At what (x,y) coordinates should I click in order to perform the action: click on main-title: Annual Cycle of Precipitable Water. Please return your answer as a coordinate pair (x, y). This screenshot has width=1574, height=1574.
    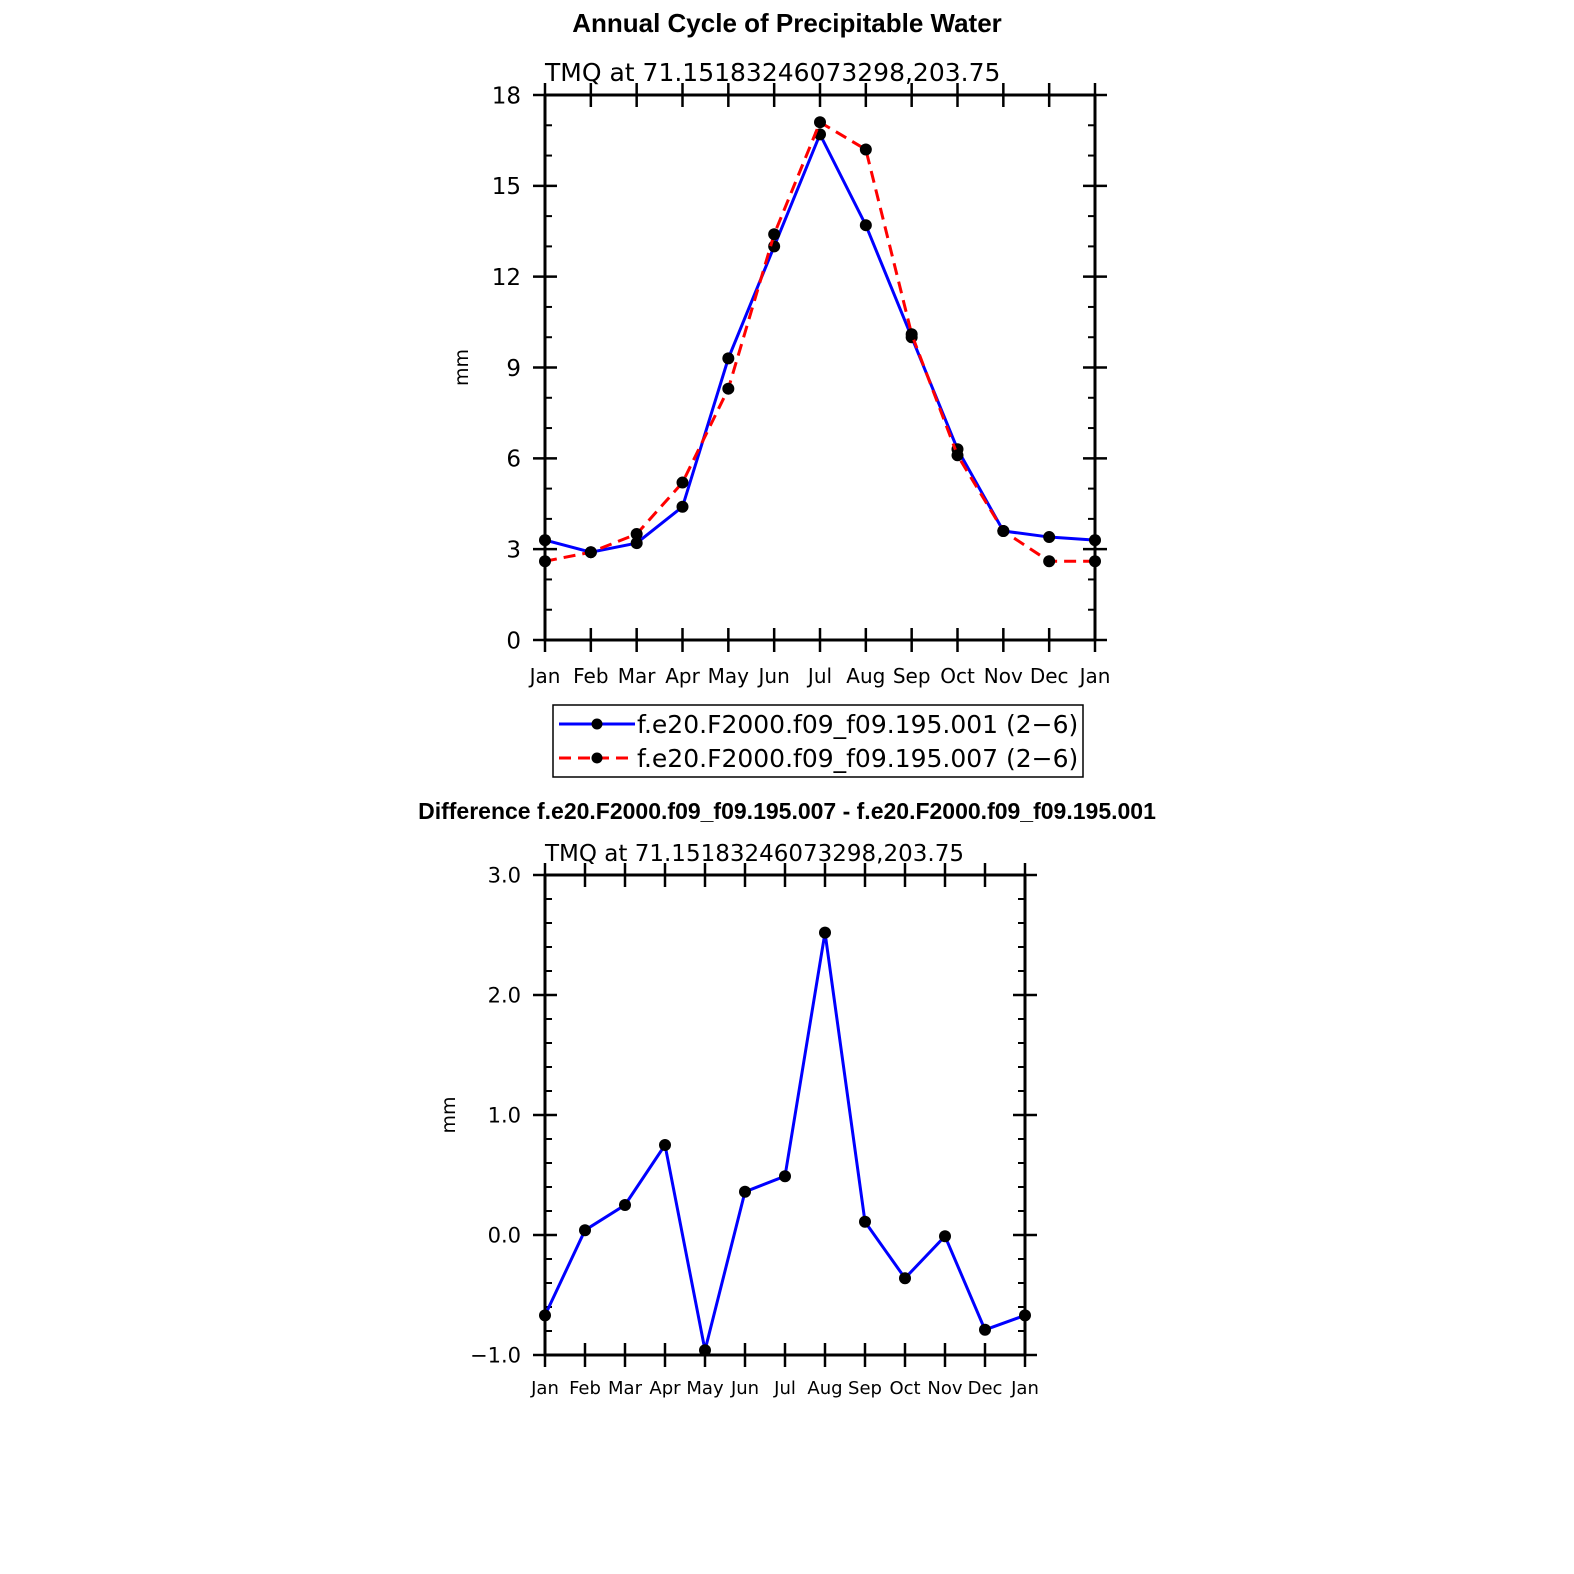
    Looking at the image, I should click on (787, 23).